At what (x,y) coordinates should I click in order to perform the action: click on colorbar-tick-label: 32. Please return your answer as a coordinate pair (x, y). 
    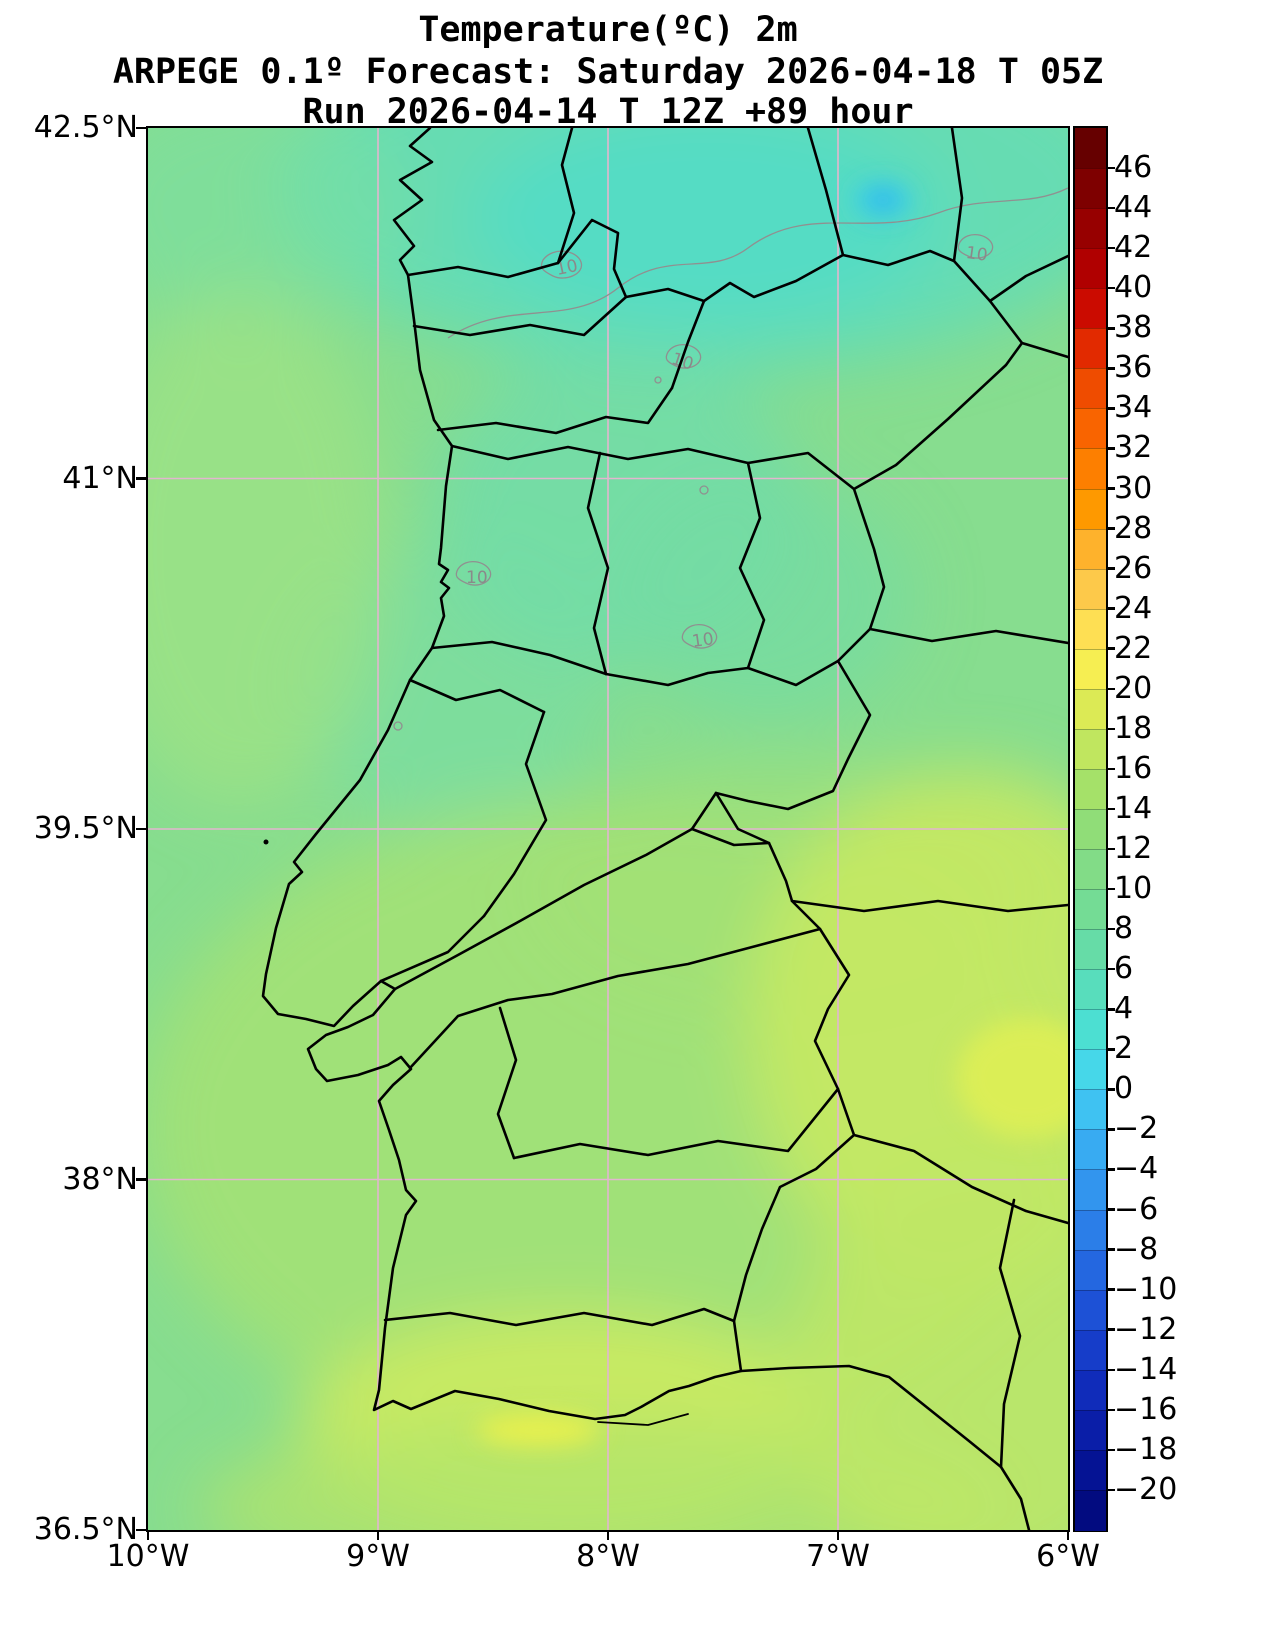
    Looking at the image, I should click on (1133, 448).